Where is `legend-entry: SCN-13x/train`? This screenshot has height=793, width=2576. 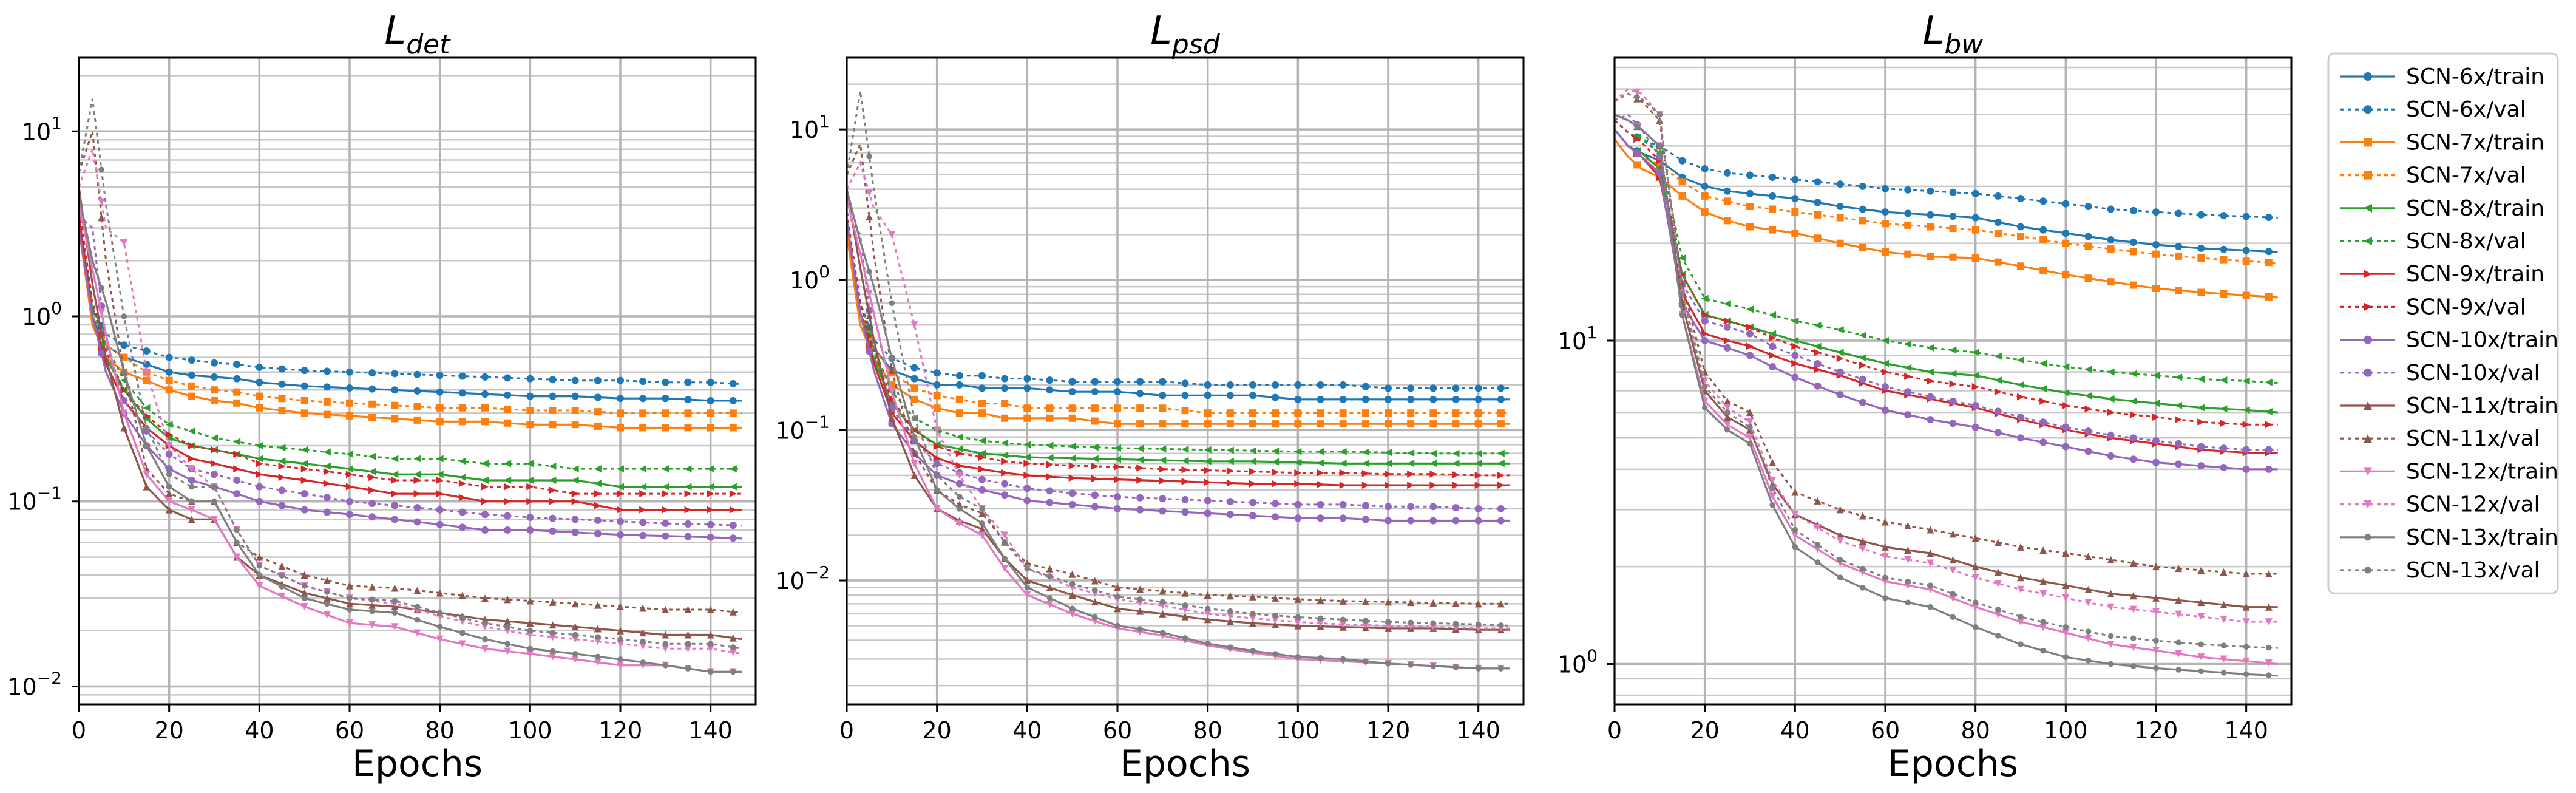 legend-entry: SCN-13x/train is located at coordinates (2449, 537).